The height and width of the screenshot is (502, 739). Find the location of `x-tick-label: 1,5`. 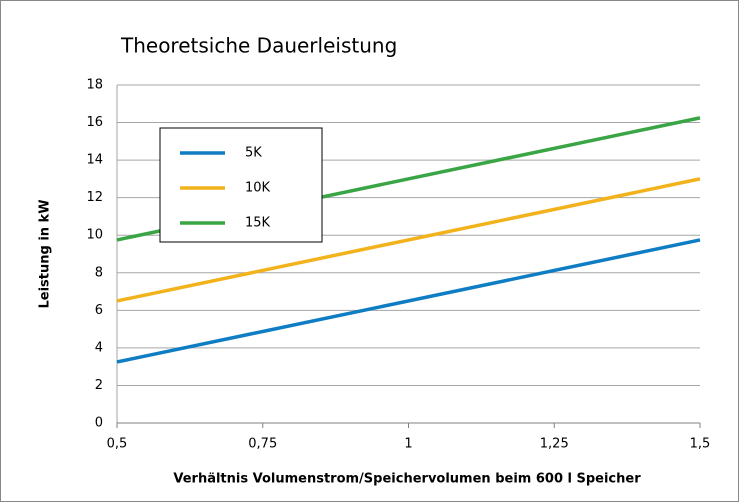

x-tick-label: 1,5 is located at coordinates (700, 444).